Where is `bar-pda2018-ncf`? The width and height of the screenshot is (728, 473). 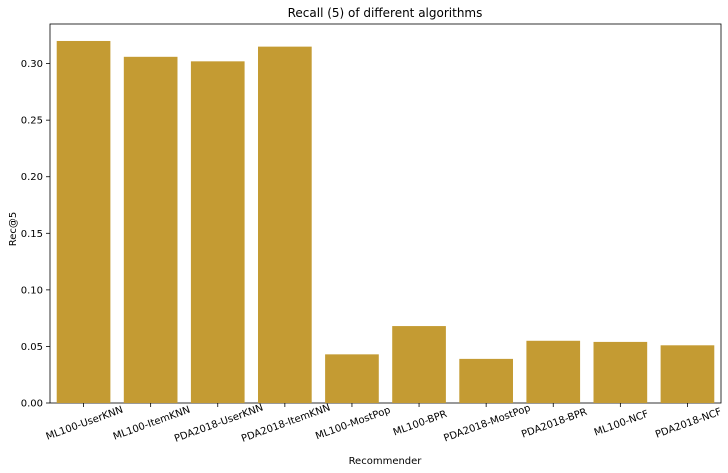 bar-pda2018-ncf is located at coordinates (687, 374).